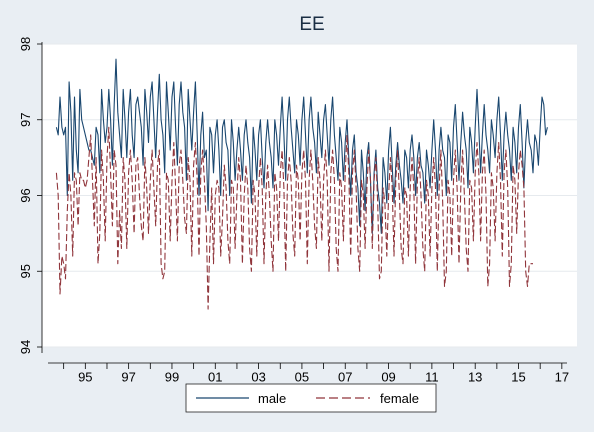 This screenshot has width=594, height=432. Describe the element at coordinates (172, 377) in the screenshot. I see `x-tick-label: 99` at that location.